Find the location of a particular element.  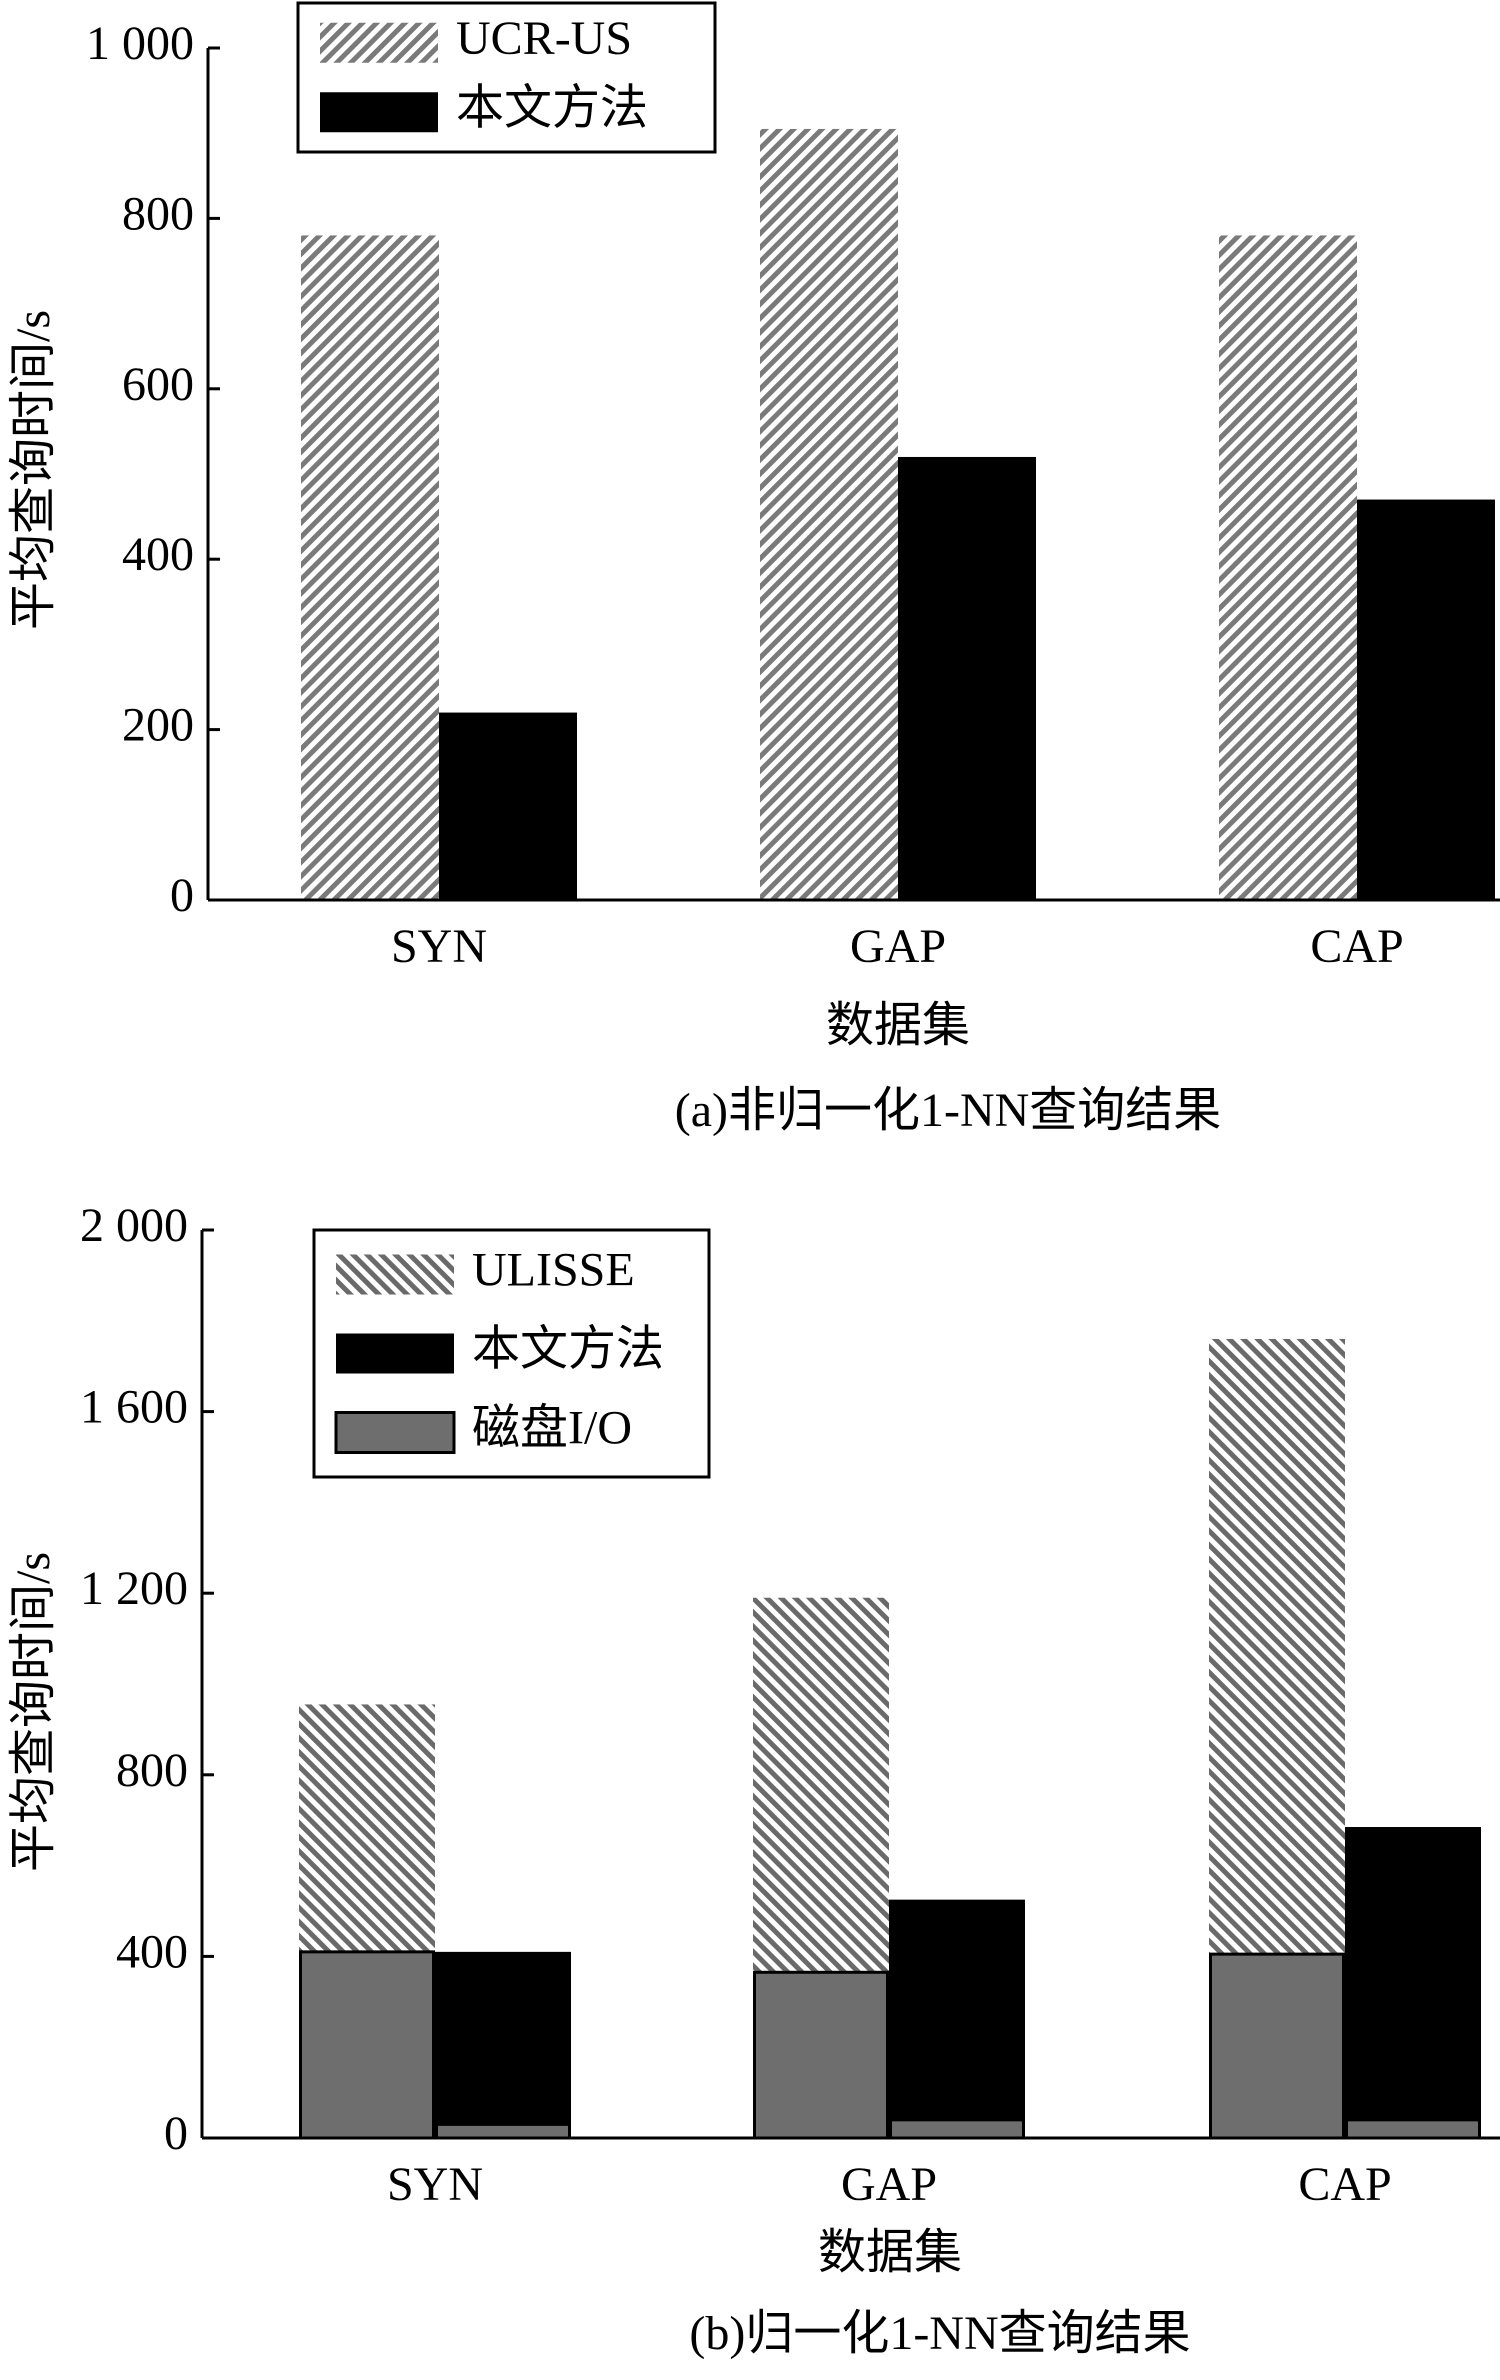

y-tick-label: 2 000 is located at coordinates (134, 1225).